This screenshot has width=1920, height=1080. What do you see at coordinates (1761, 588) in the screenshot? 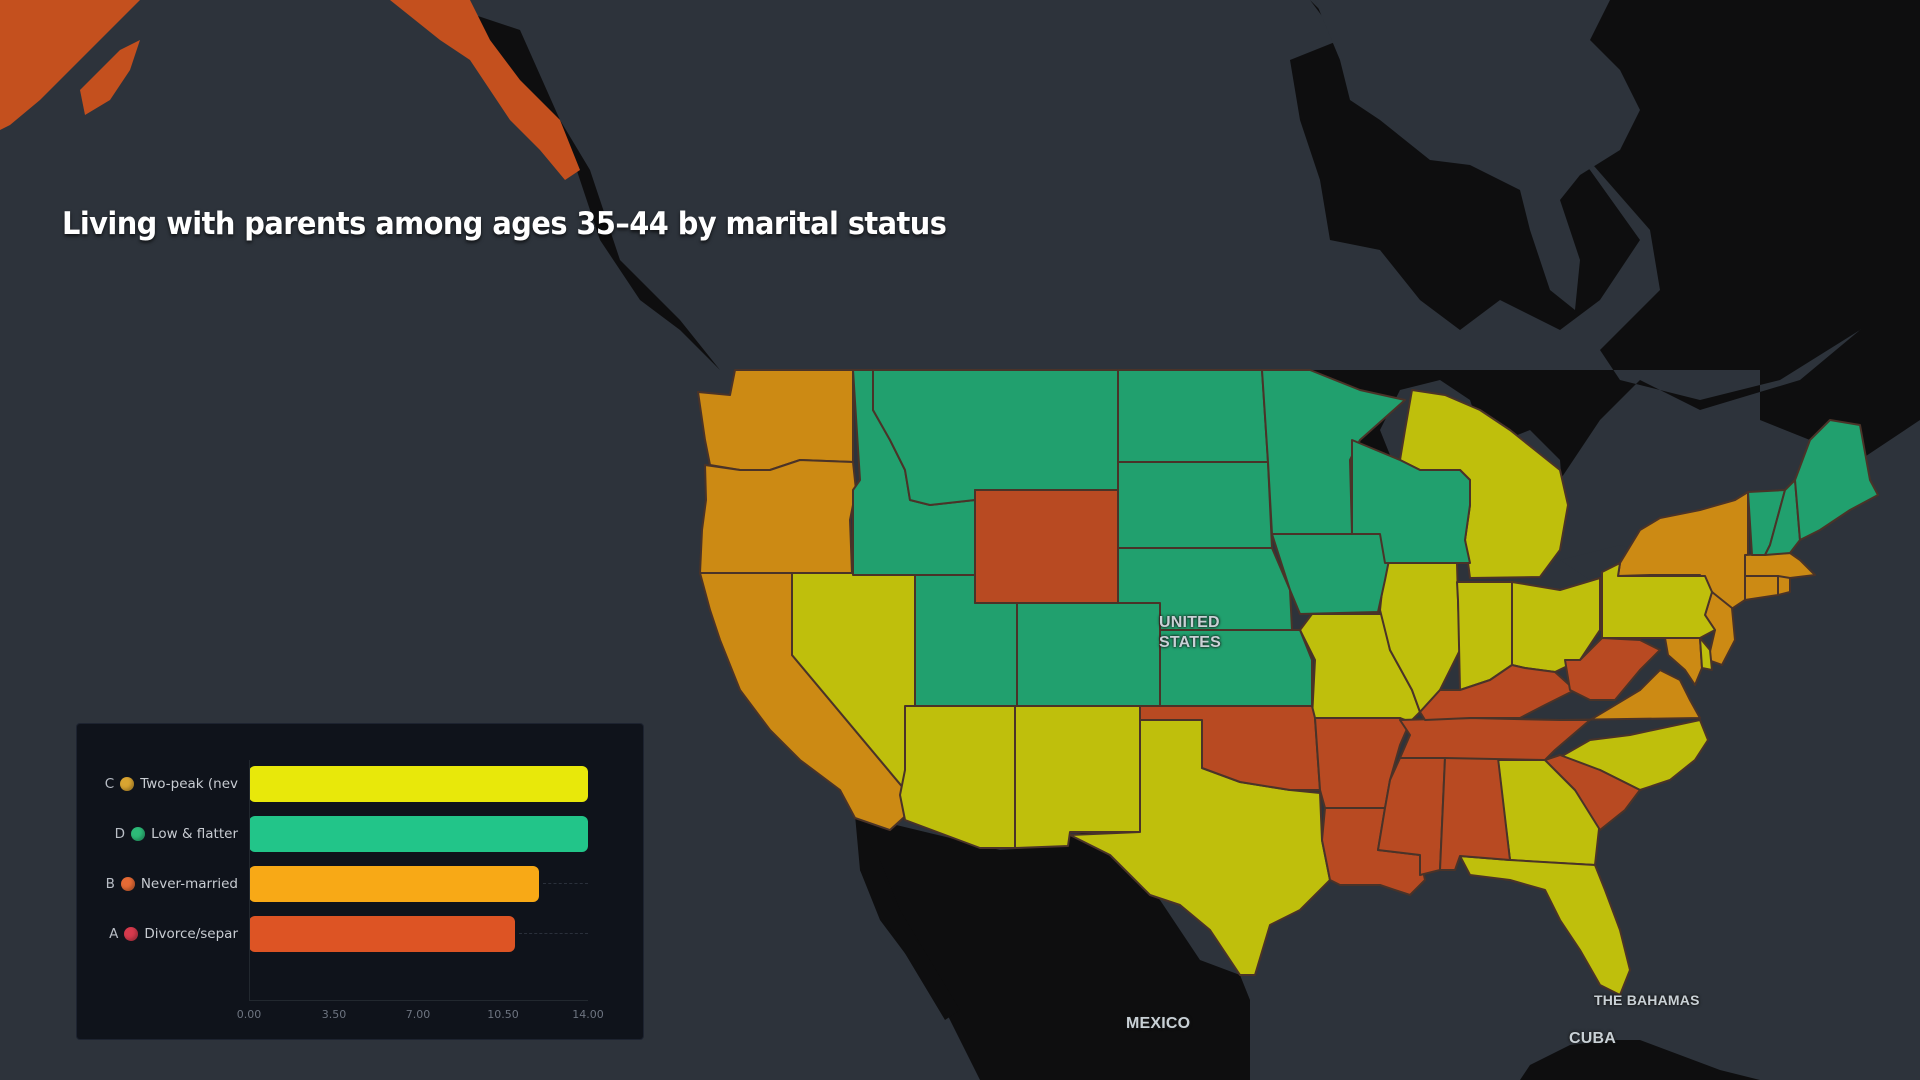
I see `state-CT` at bounding box center [1761, 588].